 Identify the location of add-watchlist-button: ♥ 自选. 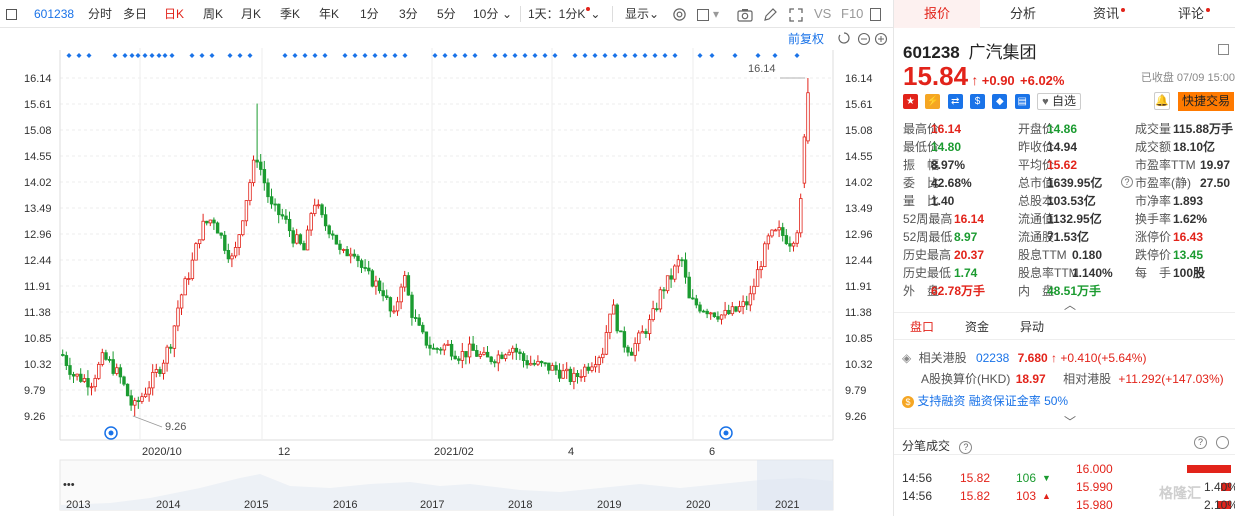
(1059, 101).